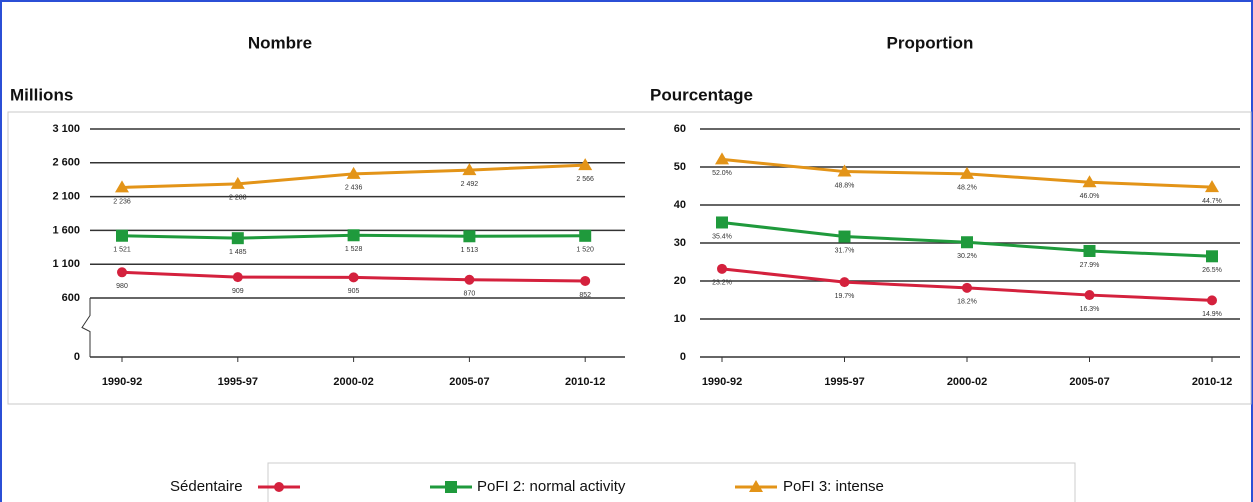 The width and height of the screenshot is (1253, 502). What do you see at coordinates (238, 198) in the screenshot?
I see `value-label: 2 288` at bounding box center [238, 198].